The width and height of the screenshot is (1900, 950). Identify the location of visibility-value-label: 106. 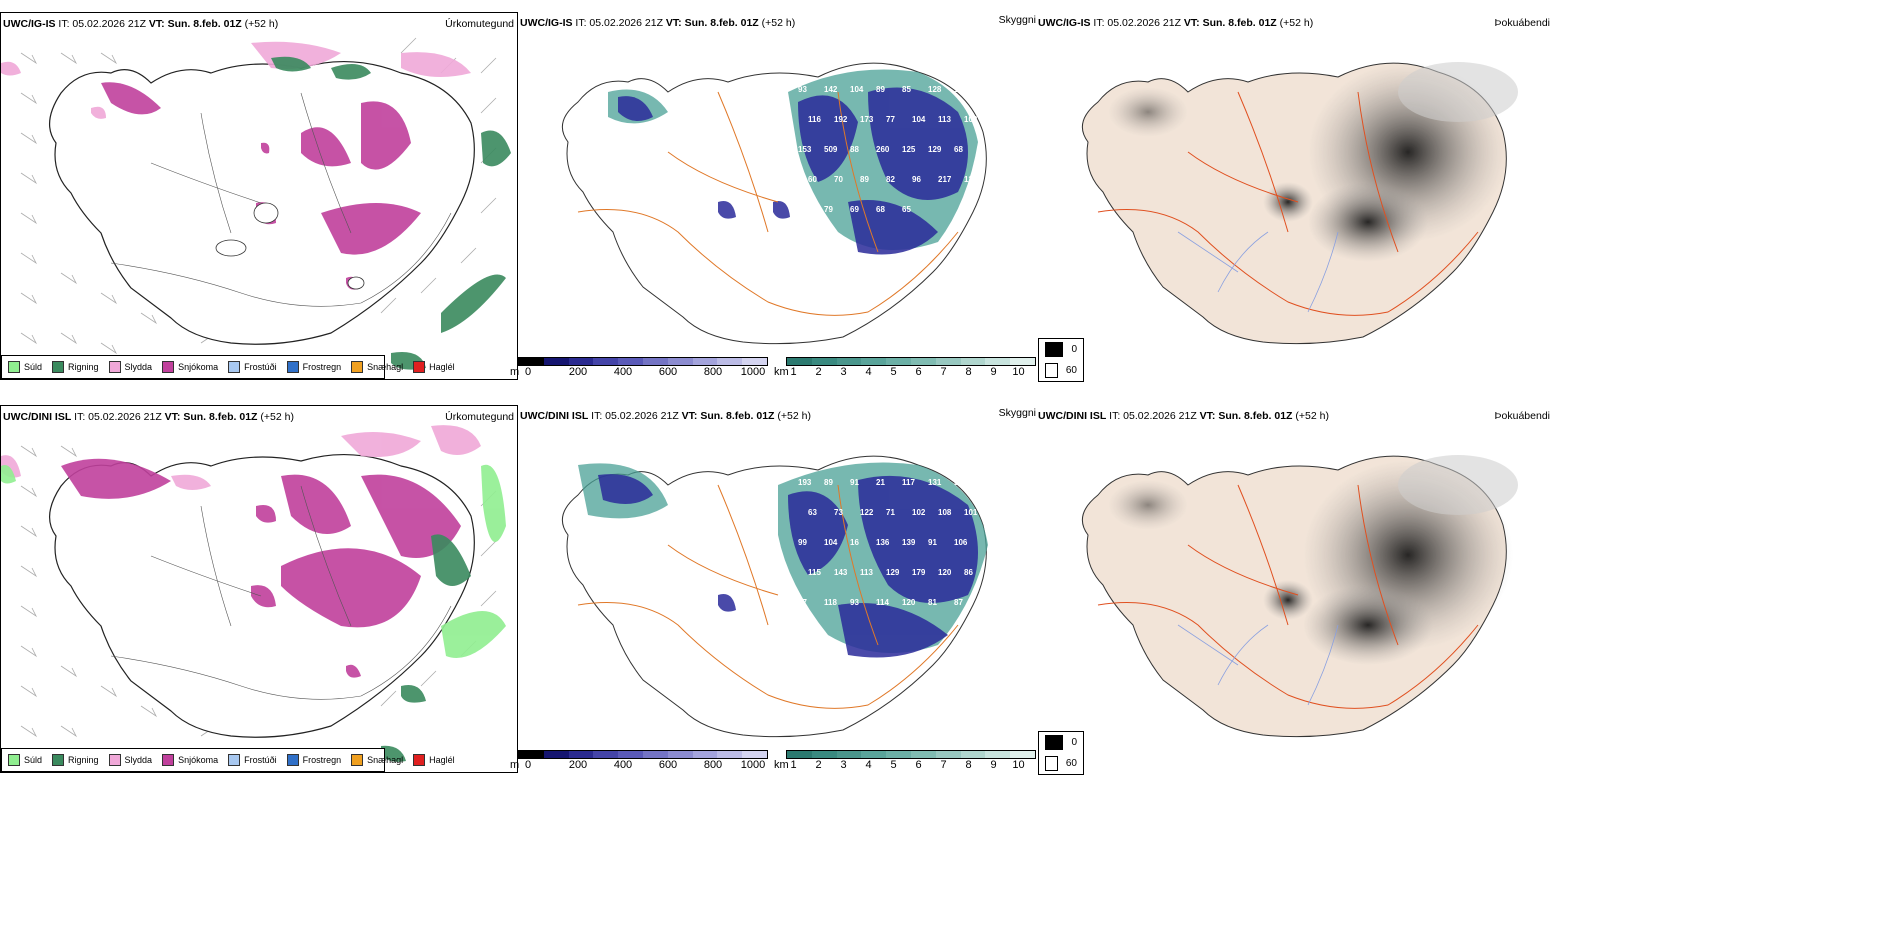
(961, 542).